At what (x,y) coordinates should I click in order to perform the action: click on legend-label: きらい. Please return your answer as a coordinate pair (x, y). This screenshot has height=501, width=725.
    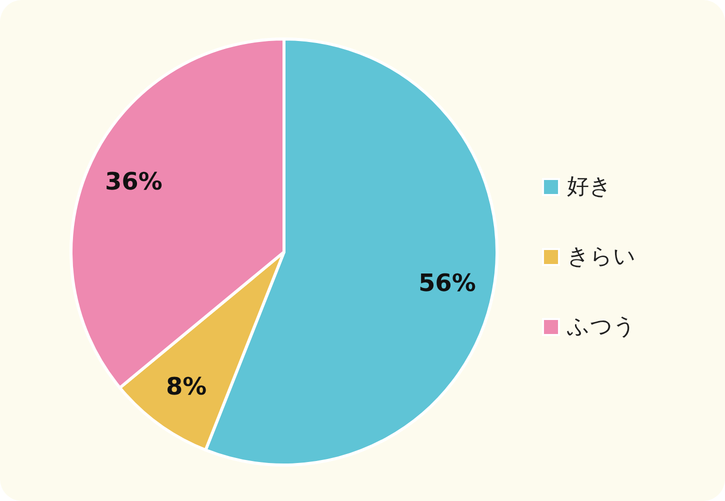
    Looking at the image, I should click on (601, 257).